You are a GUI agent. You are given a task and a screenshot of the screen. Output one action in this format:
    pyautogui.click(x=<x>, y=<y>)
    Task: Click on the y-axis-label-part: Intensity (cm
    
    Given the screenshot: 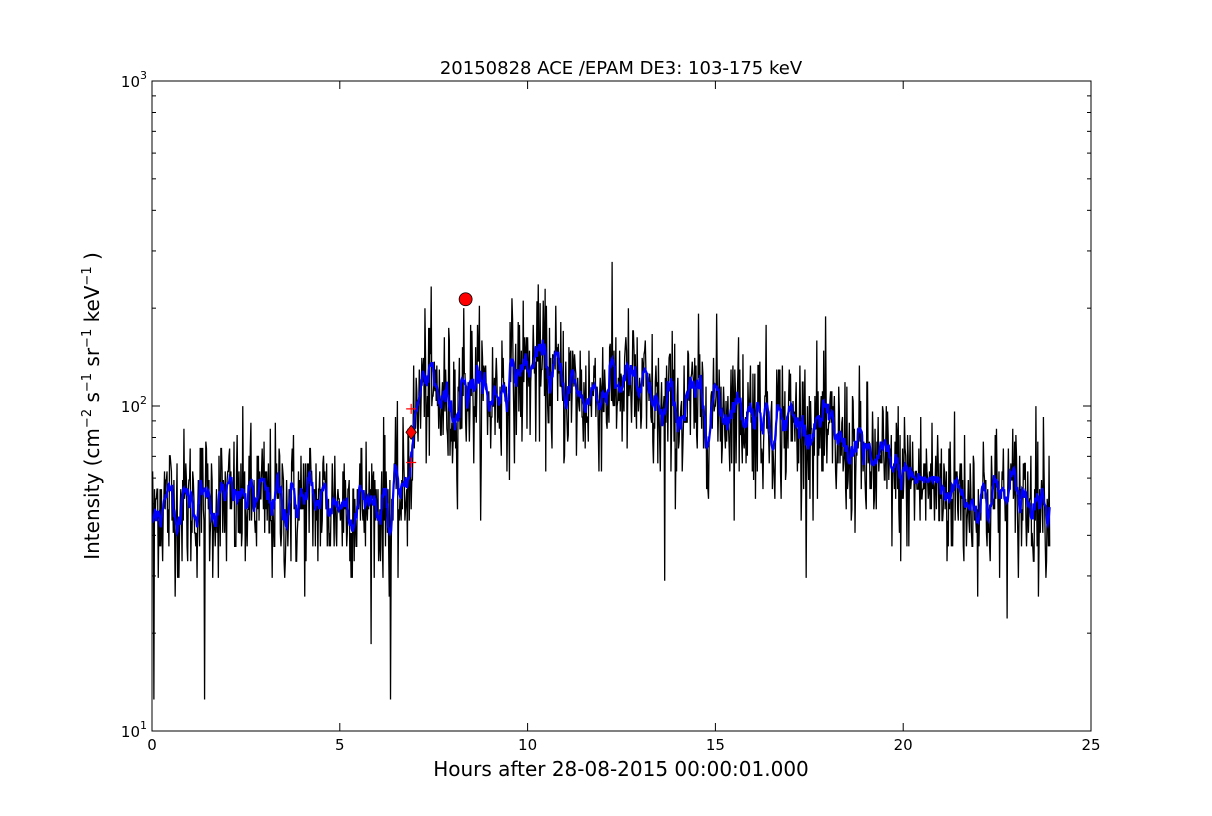 What is the action you would take?
    pyautogui.click(x=92, y=494)
    